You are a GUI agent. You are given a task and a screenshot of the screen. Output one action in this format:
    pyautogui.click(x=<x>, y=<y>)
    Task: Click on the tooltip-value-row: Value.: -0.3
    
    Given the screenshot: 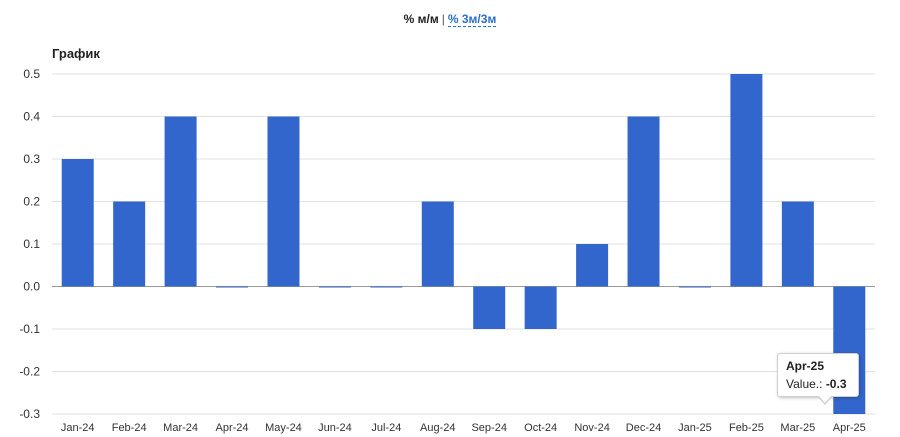 What is the action you would take?
    pyautogui.click(x=818, y=384)
    